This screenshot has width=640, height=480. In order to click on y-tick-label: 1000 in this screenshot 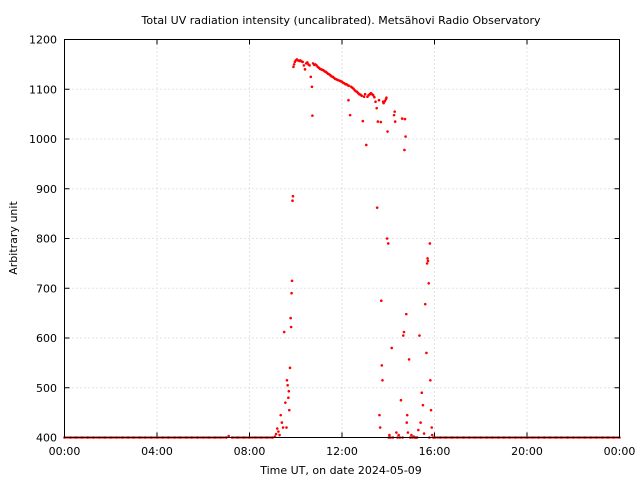, I will do `click(43, 139)`.